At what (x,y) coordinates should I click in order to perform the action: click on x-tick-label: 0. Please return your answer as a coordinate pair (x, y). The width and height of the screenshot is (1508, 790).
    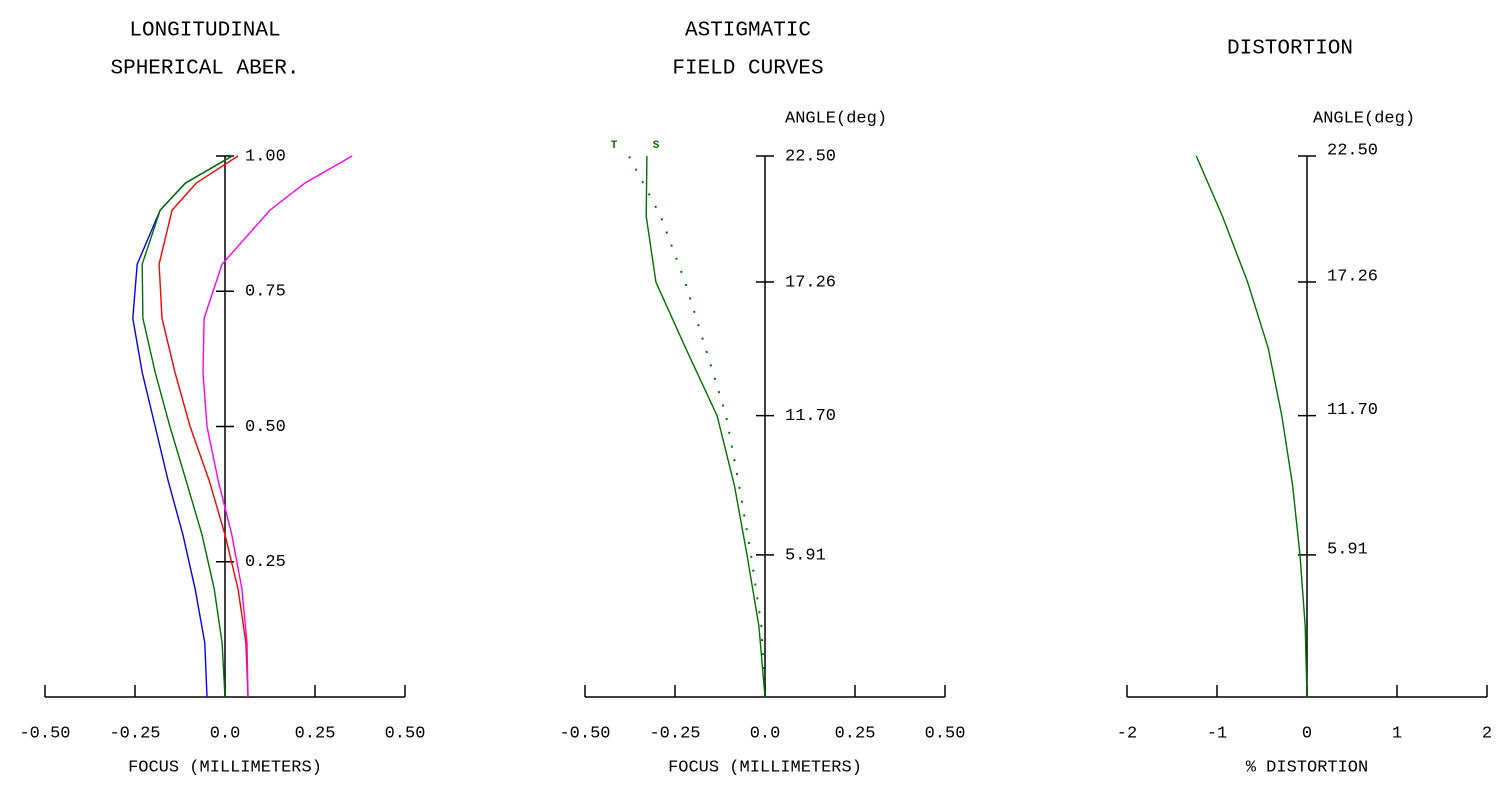
    Looking at the image, I should click on (1307, 733).